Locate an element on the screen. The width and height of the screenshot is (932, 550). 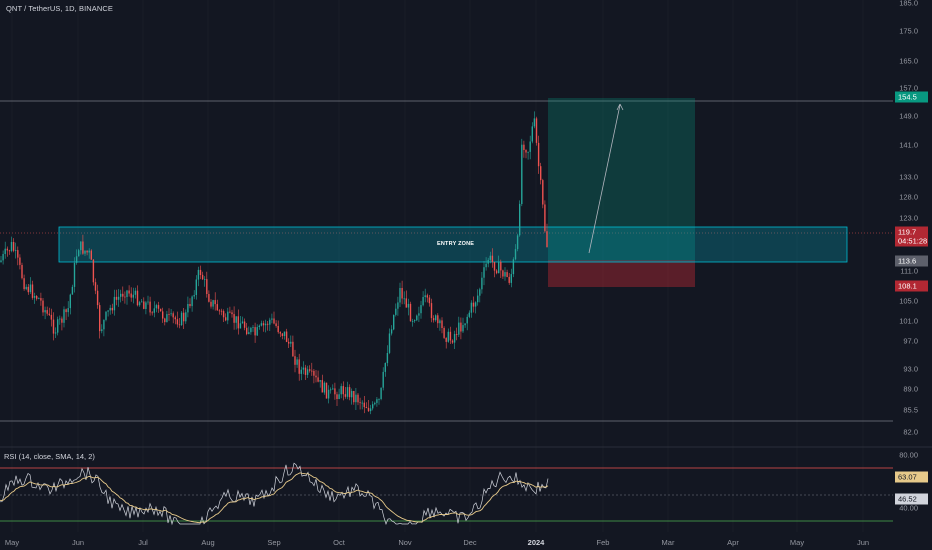
price-tick-label: 165.0 is located at coordinates (908, 61).